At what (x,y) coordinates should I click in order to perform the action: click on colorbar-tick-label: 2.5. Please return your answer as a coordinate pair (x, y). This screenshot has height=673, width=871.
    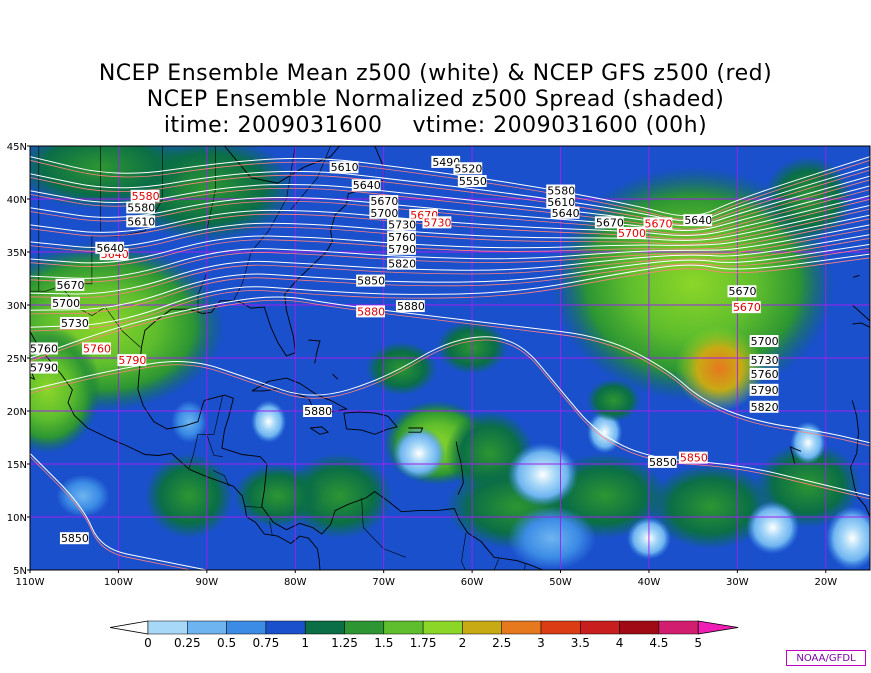
    Looking at the image, I should click on (501, 643).